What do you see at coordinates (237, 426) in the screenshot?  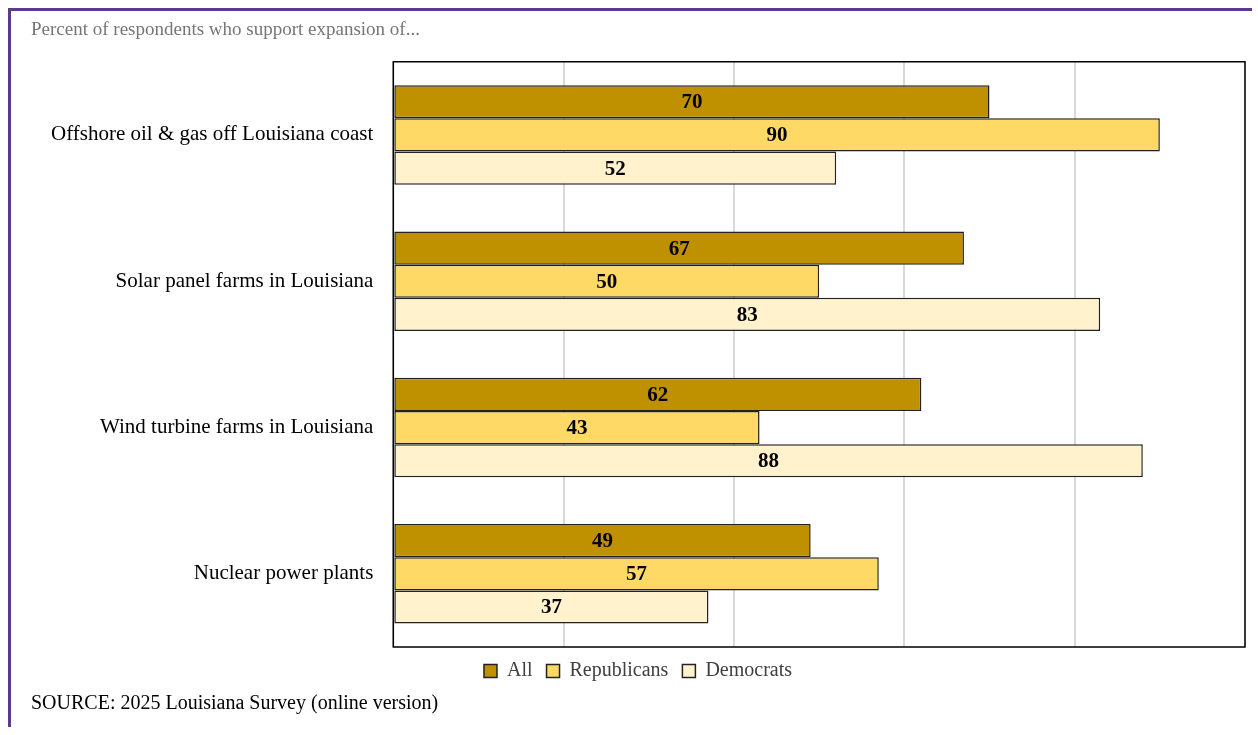 I see `y-tick-label: Wind turbine farms in Louisiana` at bounding box center [237, 426].